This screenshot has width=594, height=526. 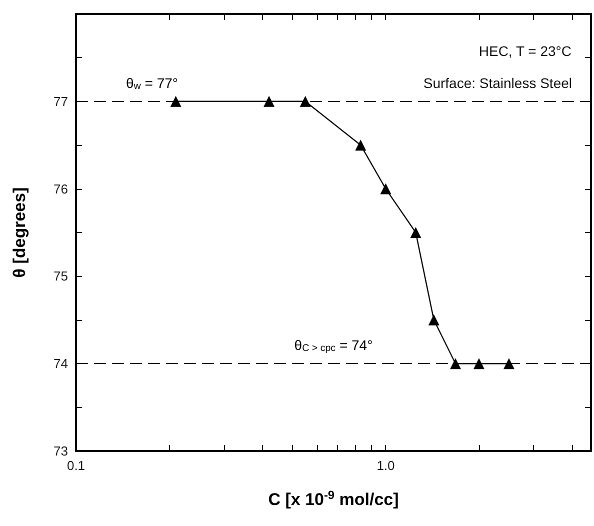 I want to click on y-tick-label: 77, so click(x=61, y=101).